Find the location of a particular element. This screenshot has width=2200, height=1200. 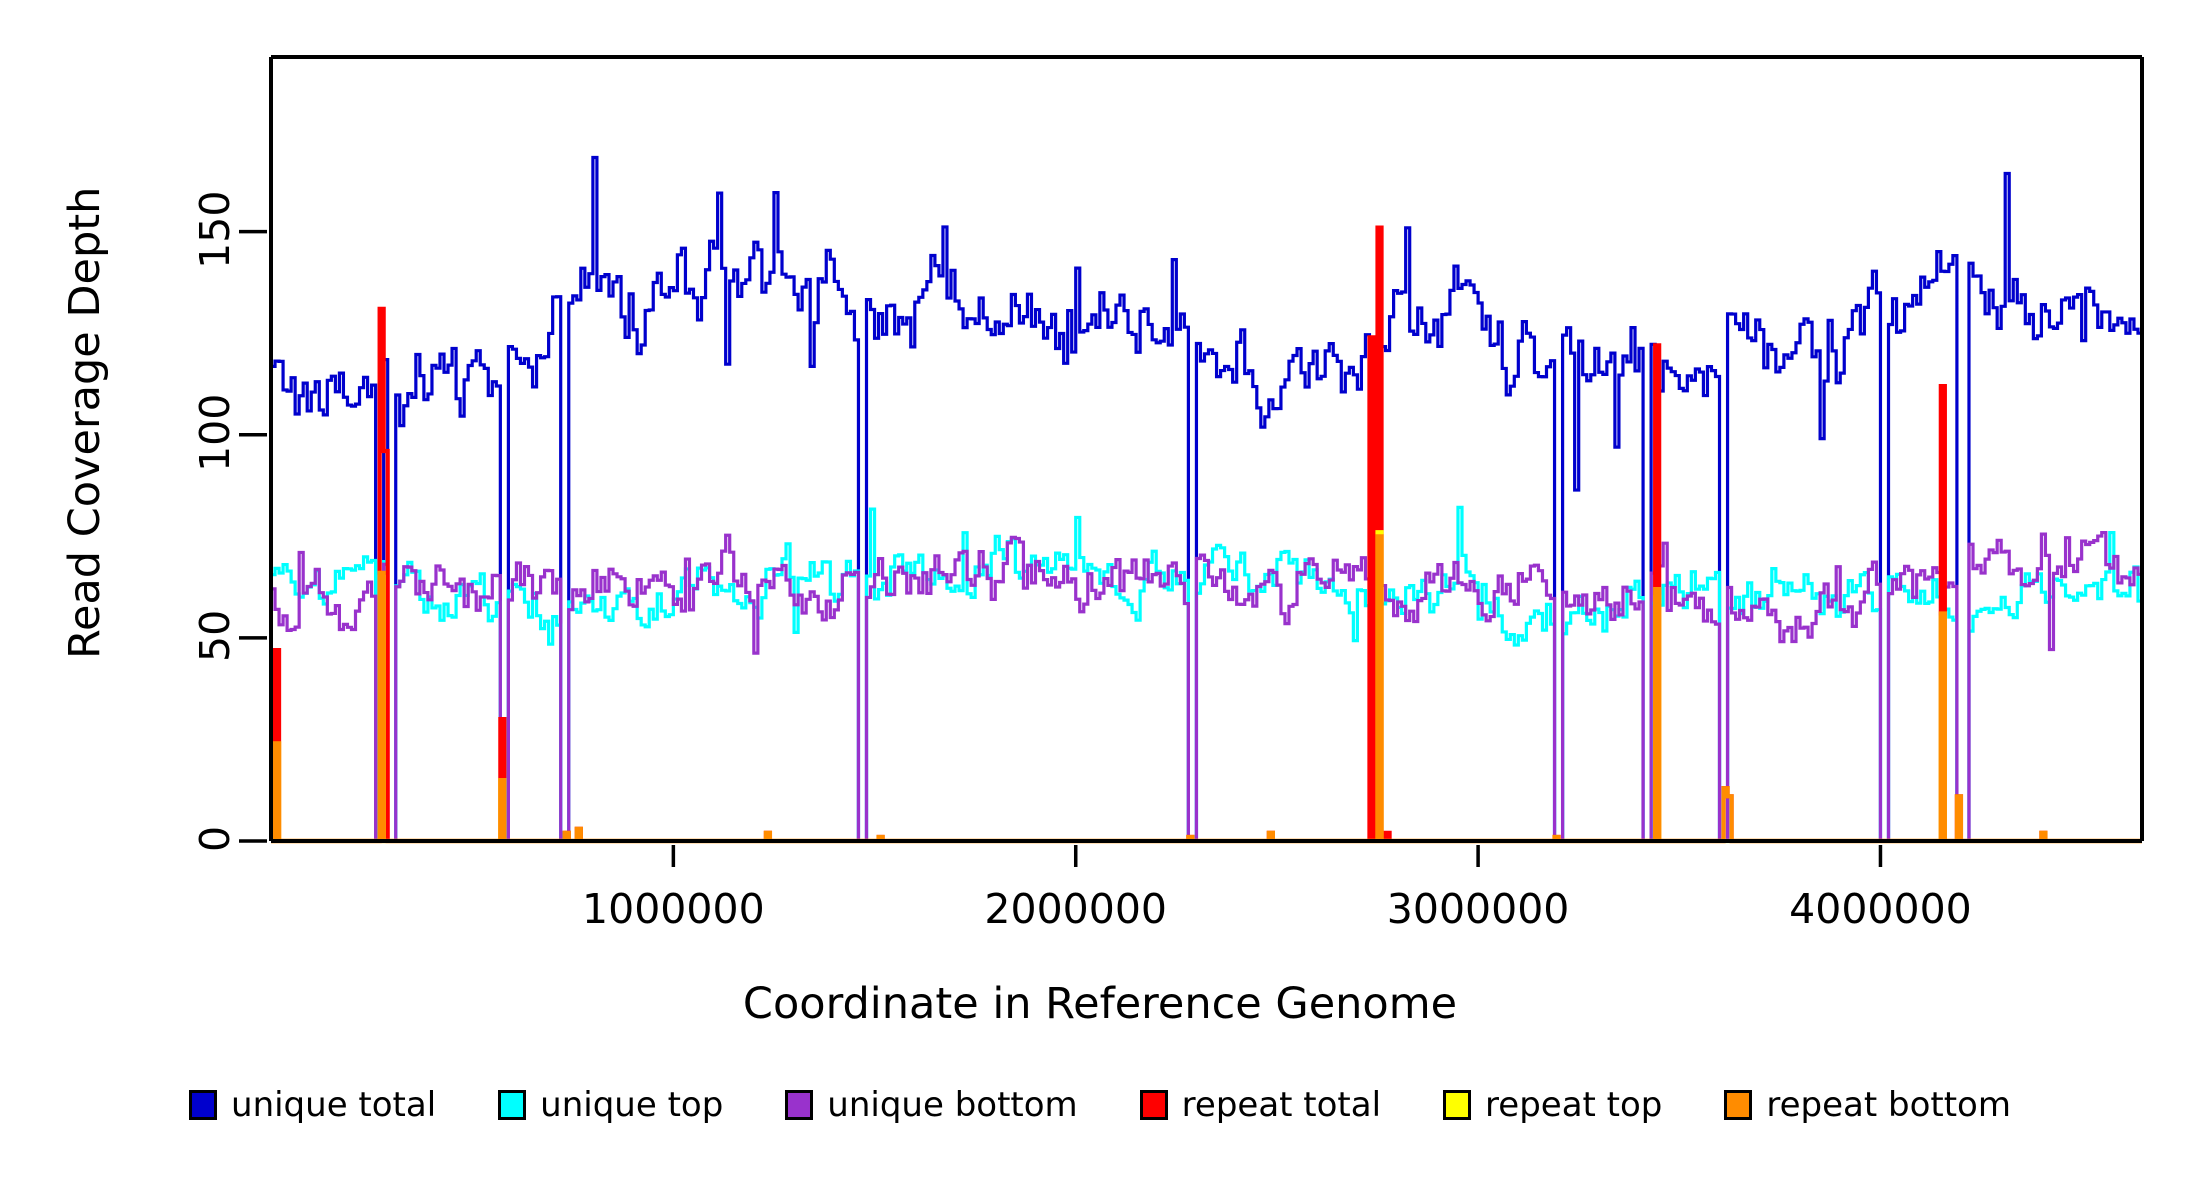

y-tick-label: 50 is located at coordinates (215, 635).